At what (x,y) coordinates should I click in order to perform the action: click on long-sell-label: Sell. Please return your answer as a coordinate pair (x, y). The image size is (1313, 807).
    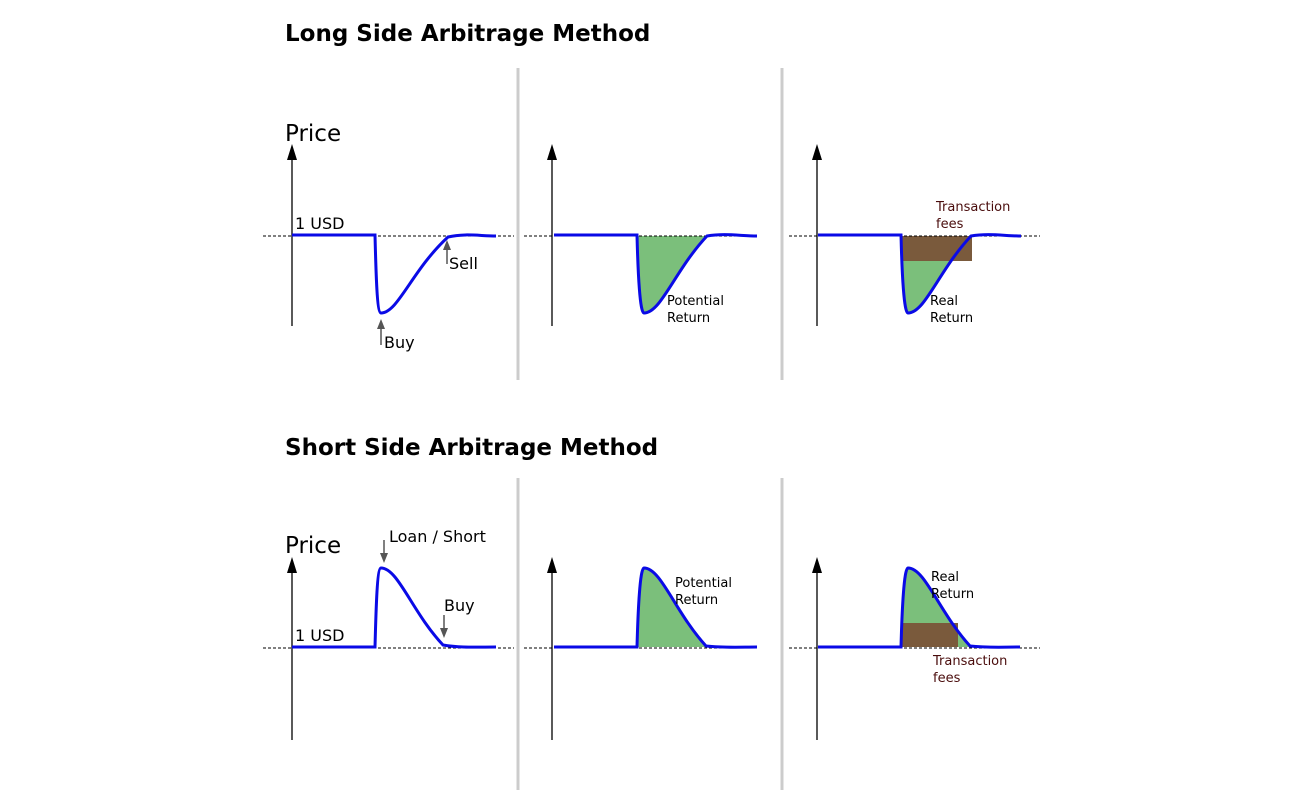
    Looking at the image, I should click on (463, 263).